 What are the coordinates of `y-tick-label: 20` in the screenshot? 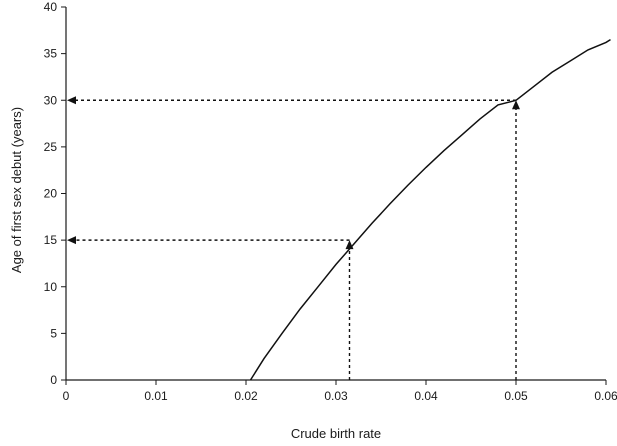 It's located at (51, 194).